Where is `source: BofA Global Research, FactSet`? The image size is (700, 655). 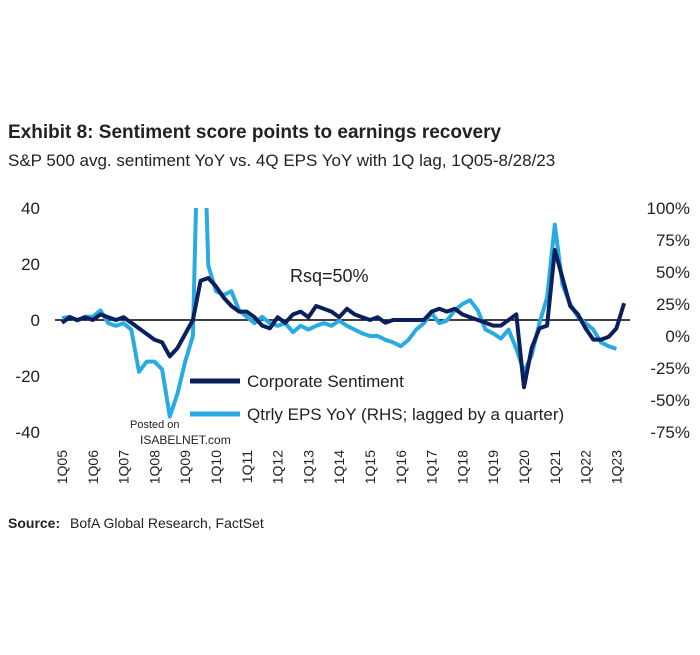
source: BofA Global Research, FactSet is located at coordinates (167, 523).